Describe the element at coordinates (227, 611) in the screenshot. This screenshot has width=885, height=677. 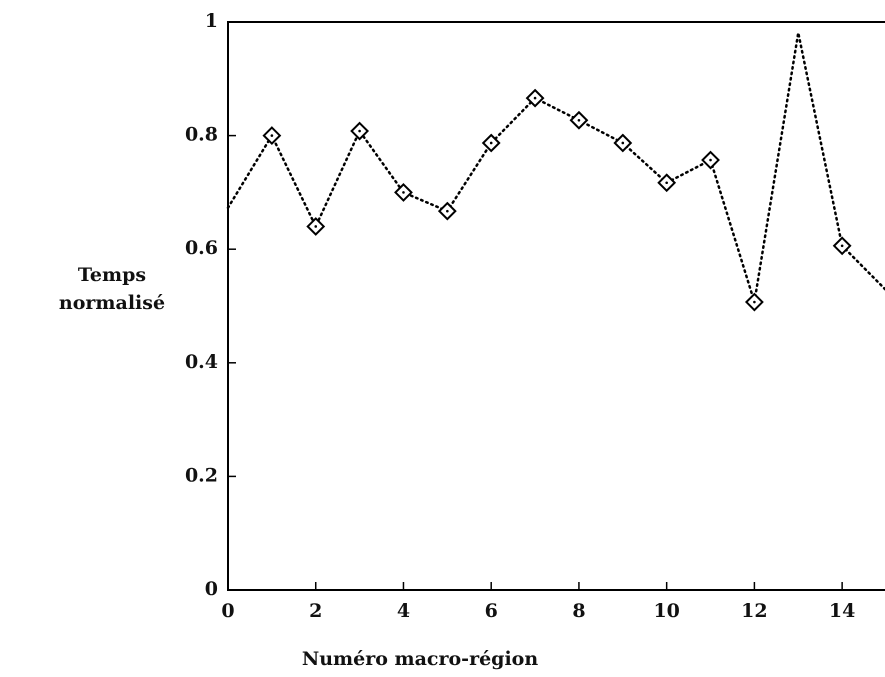
I see `x-tick-label: 0` at that location.